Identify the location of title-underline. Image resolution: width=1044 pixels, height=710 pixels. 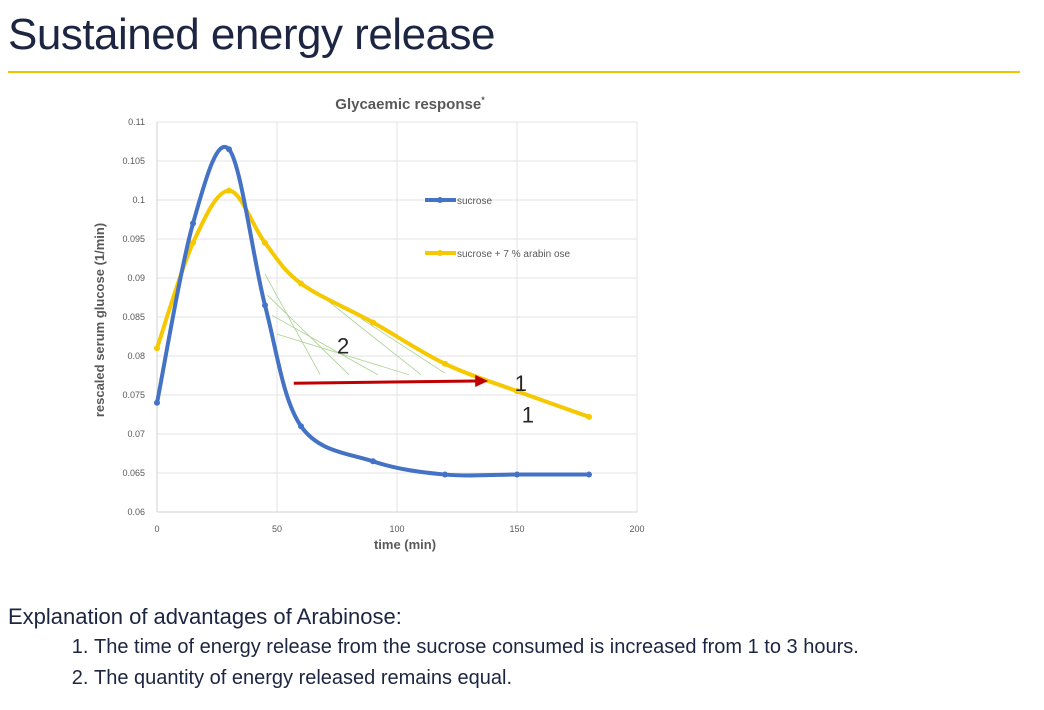
(514, 72).